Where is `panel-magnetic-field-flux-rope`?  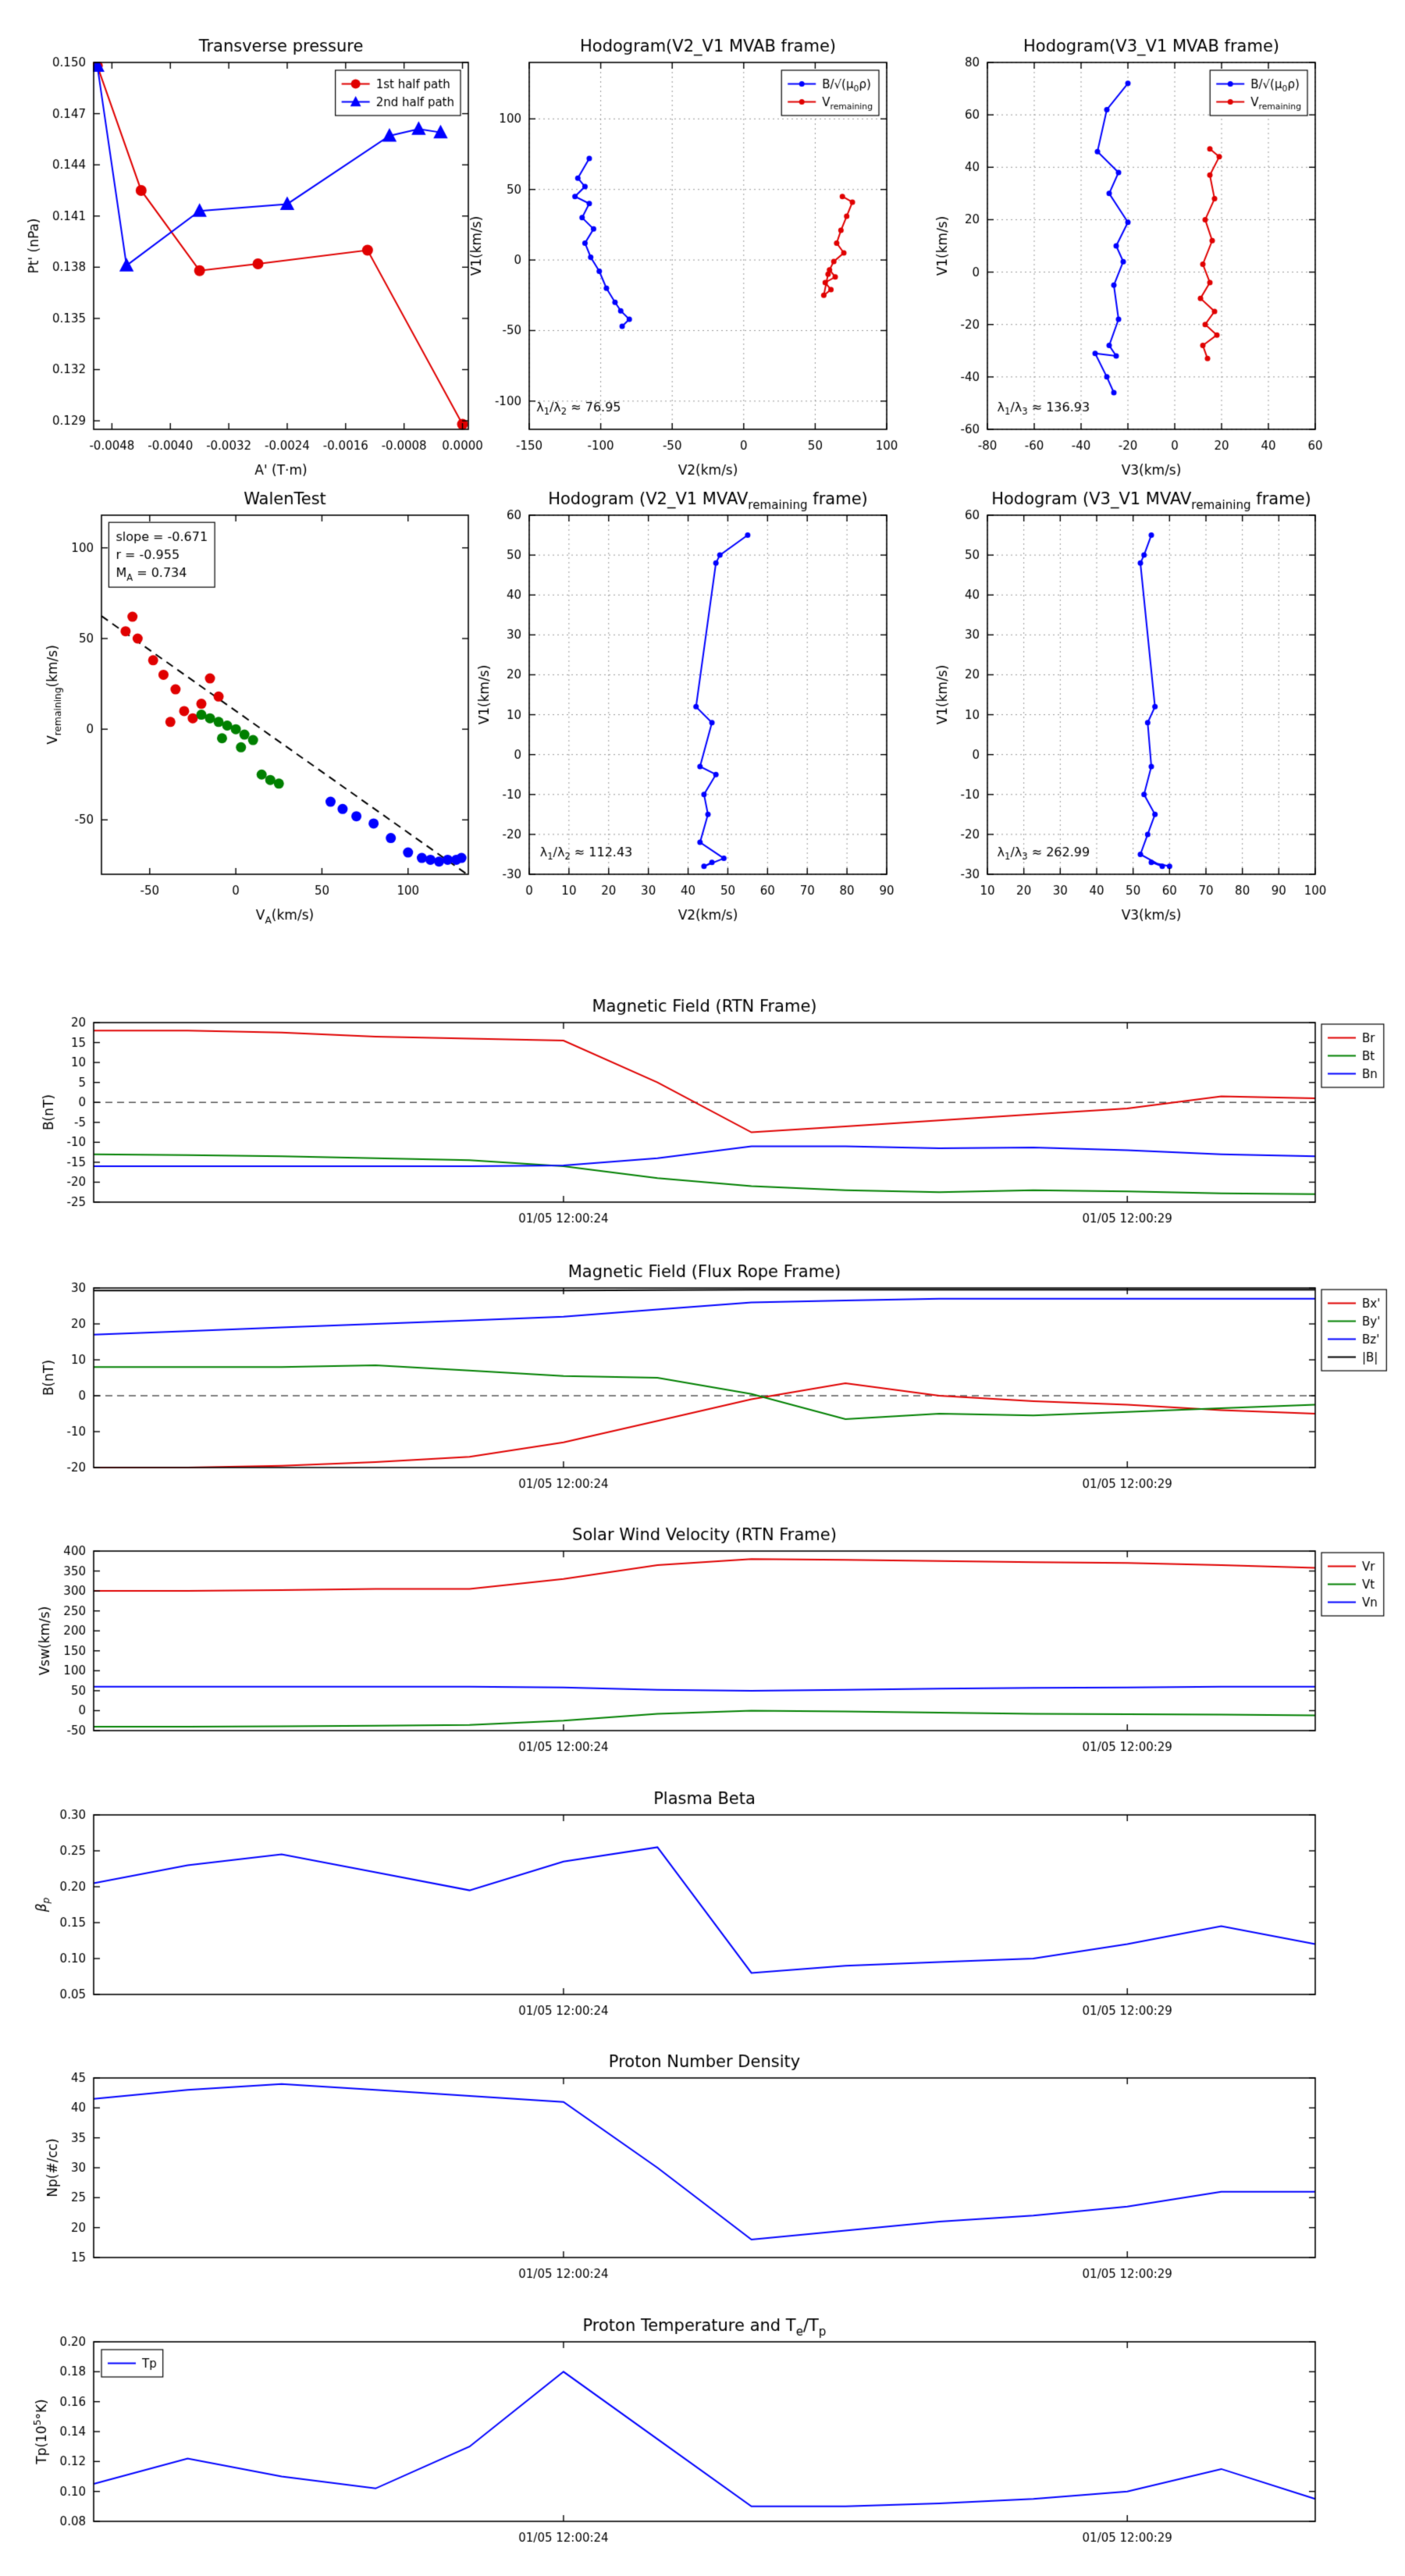
panel-magnetic-field-flux-rope is located at coordinates (705, 1378).